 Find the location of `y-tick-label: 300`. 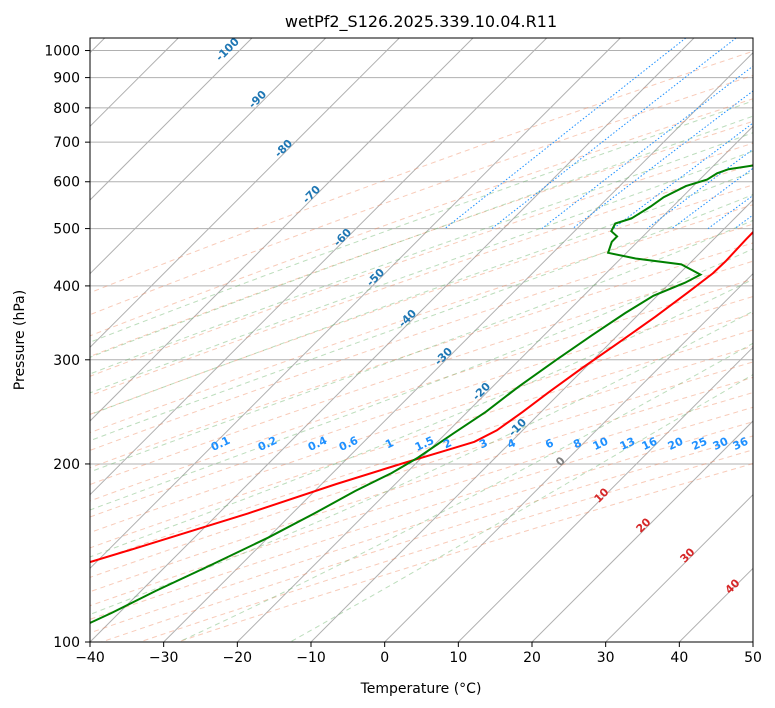

y-tick-label: 300 is located at coordinates (66, 361).